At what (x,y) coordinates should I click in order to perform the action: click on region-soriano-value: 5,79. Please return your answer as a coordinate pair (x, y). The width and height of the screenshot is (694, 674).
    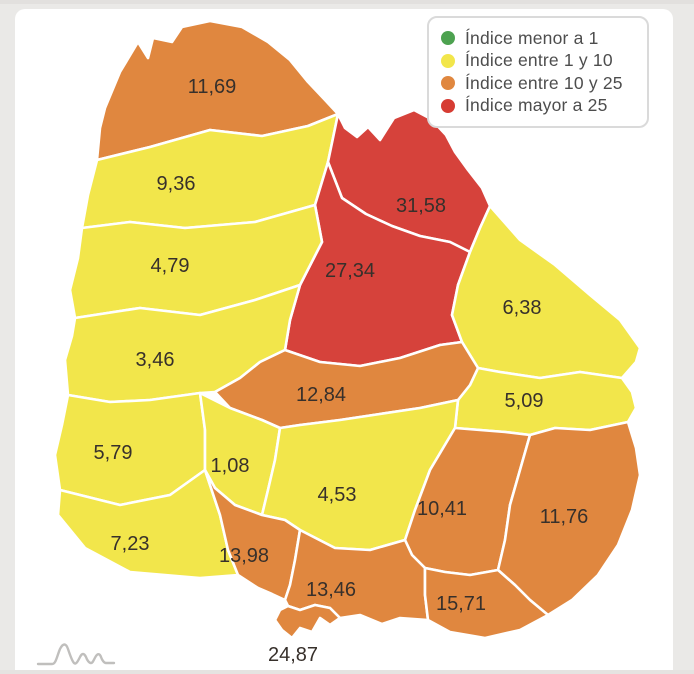
    Looking at the image, I should click on (113, 453).